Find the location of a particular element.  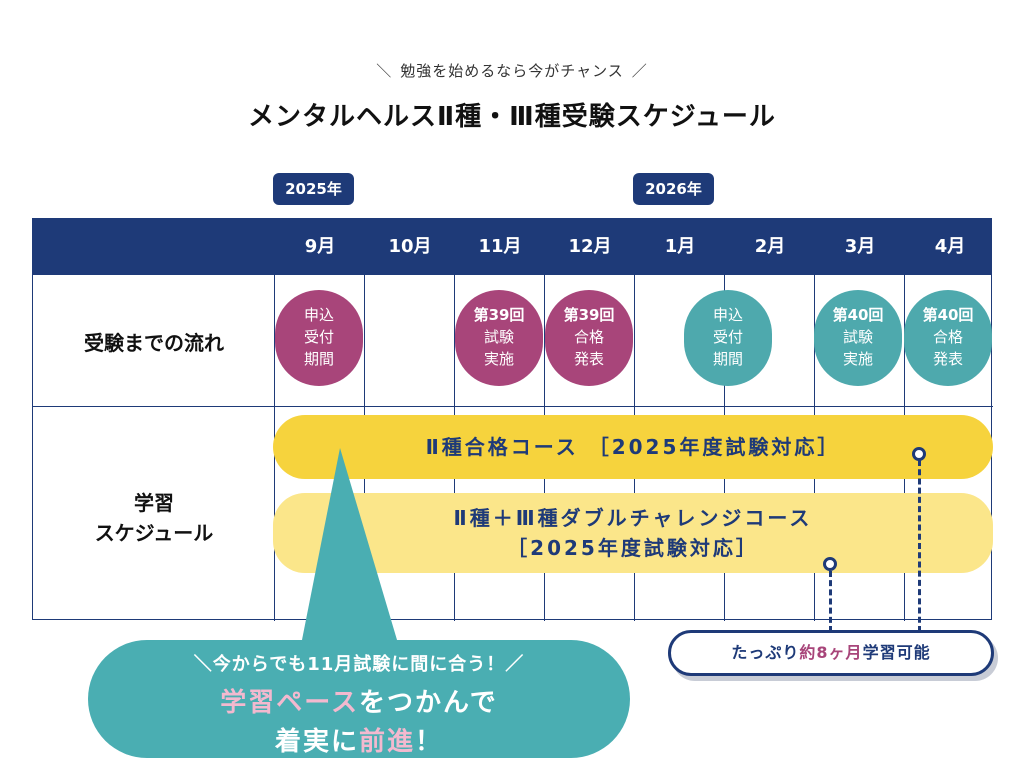

event-application-2025: 申込 受付 期間 is located at coordinates (319, 338).